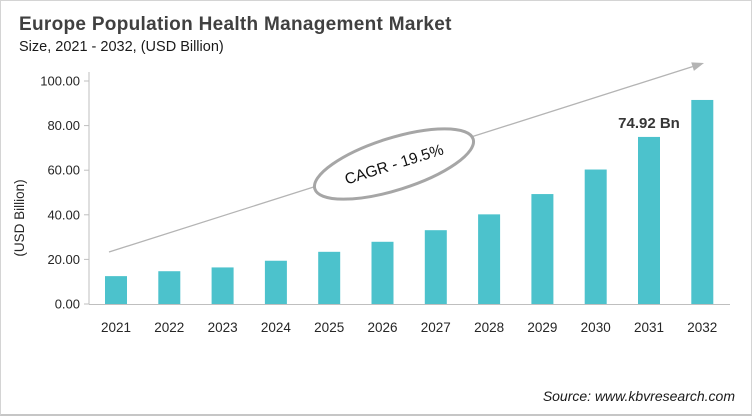 This screenshot has width=752, height=416. Describe the element at coordinates (63, 259) in the screenshot. I see `y-axis-tick-label: 20.00` at that location.